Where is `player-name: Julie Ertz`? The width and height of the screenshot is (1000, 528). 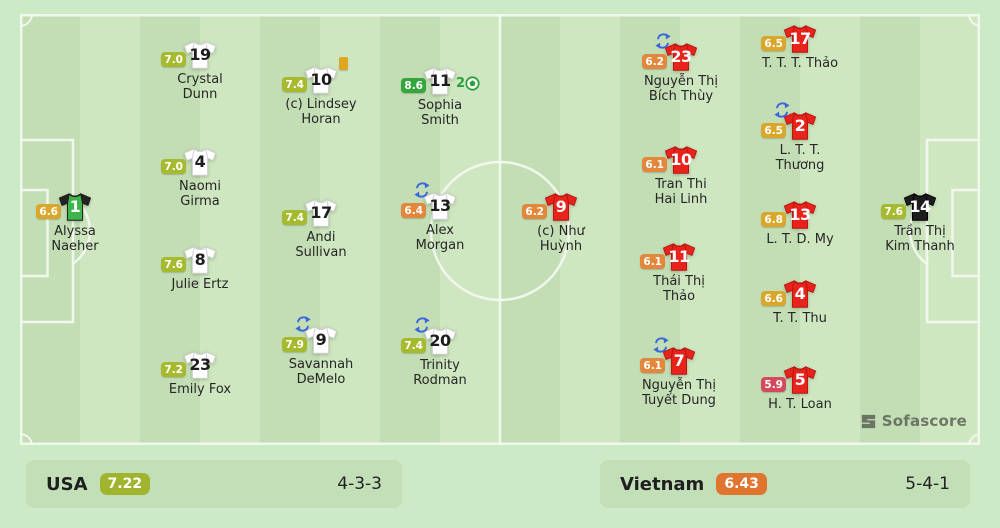
player-name: Julie Ertz is located at coordinates (200, 284).